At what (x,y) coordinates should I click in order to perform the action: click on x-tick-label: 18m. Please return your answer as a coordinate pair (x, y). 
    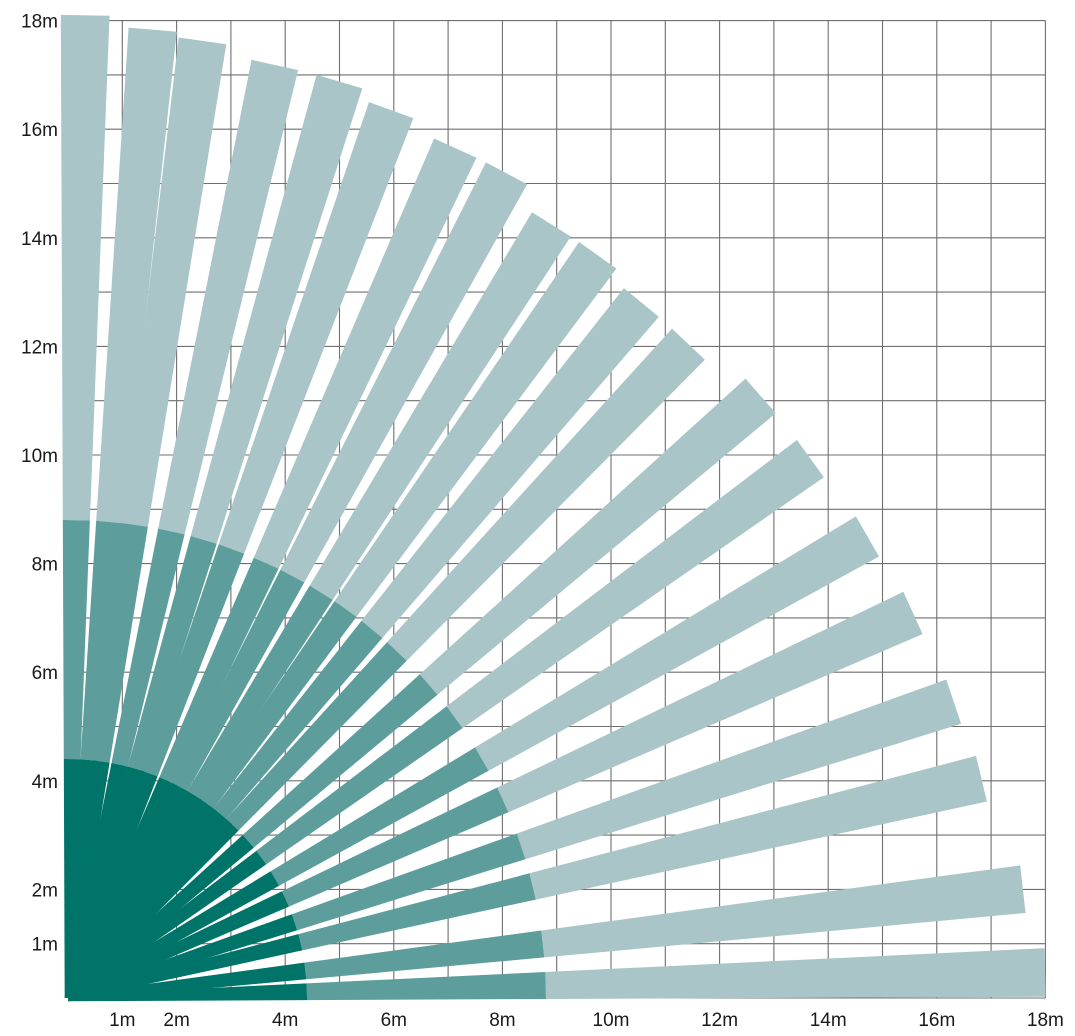
    Looking at the image, I should click on (1045, 1020).